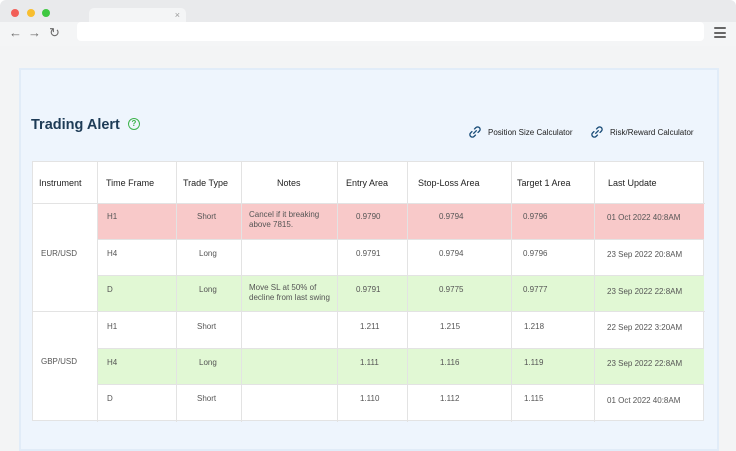  Describe the element at coordinates (289, 182) in the screenshot. I see `column-header-notes: Notes` at that location.